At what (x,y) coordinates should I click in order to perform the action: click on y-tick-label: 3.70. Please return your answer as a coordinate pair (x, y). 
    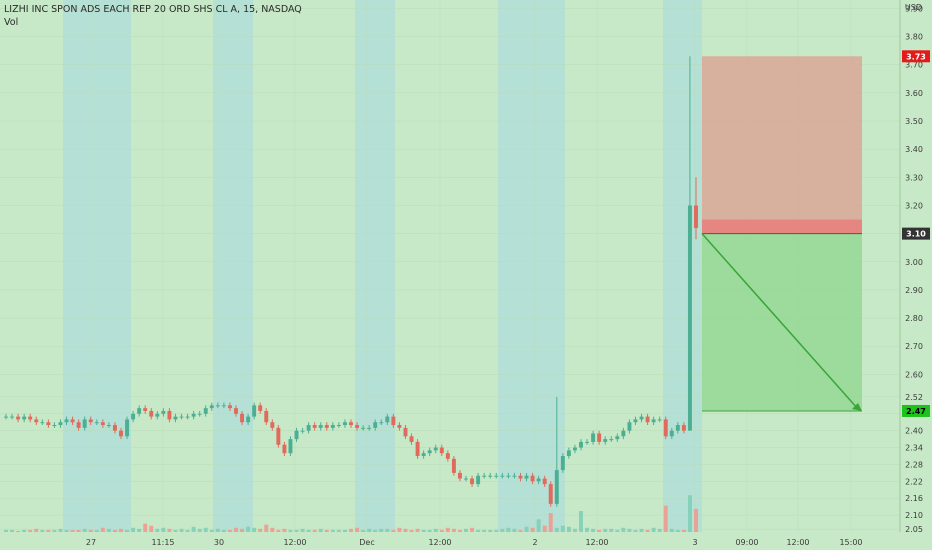
    Looking at the image, I should click on (914, 65).